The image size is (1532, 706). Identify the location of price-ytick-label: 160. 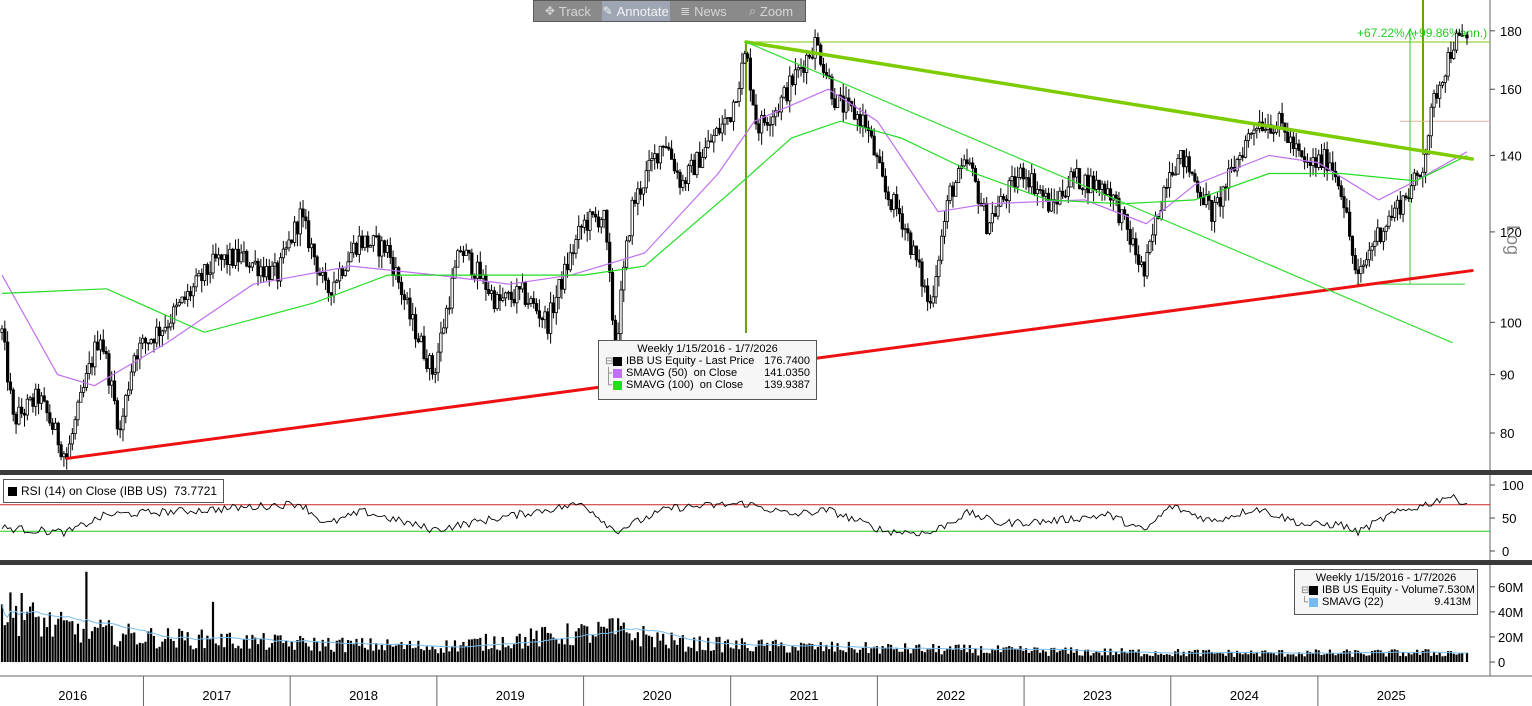
(1511, 89).